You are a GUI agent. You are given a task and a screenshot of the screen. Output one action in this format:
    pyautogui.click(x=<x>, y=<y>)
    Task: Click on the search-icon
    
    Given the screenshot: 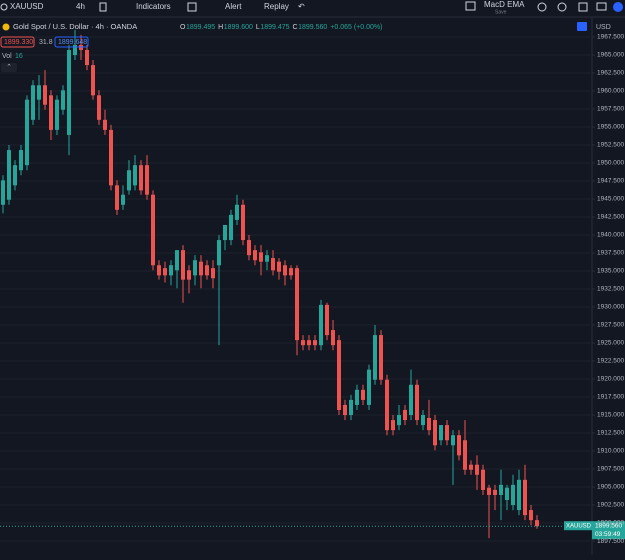 What is the action you would take?
    pyautogui.click(x=4, y=7)
    